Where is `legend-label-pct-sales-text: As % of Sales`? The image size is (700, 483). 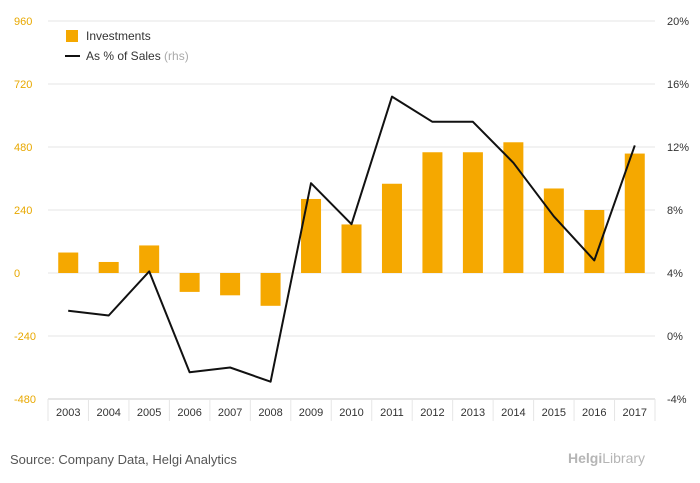 legend-label-pct-sales-text: As % of Sales is located at coordinates (123, 56).